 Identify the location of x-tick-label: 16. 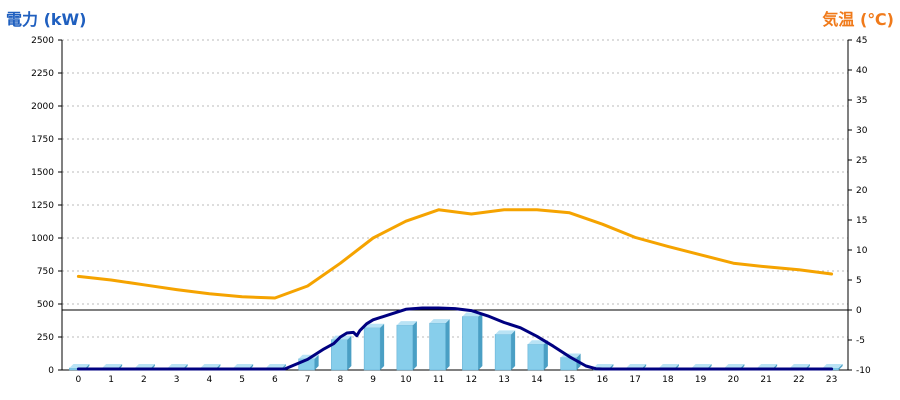
(603, 380).